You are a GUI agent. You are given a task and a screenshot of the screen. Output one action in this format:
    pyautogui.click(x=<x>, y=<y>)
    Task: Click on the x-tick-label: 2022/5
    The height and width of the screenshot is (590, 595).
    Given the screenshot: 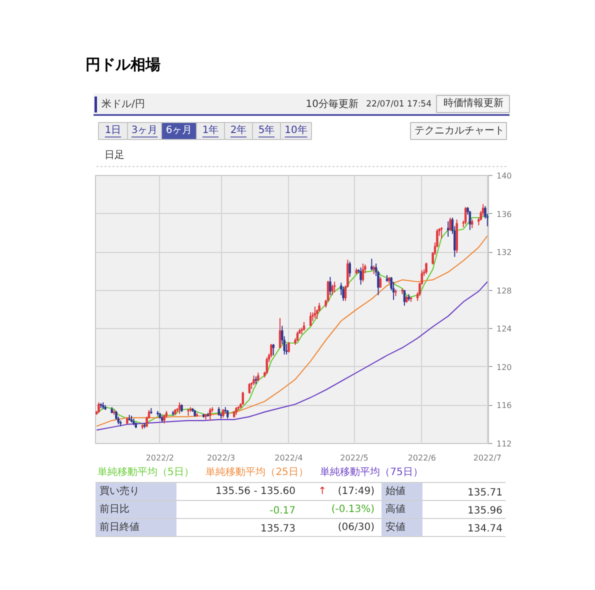 What is the action you would take?
    pyautogui.click(x=354, y=458)
    